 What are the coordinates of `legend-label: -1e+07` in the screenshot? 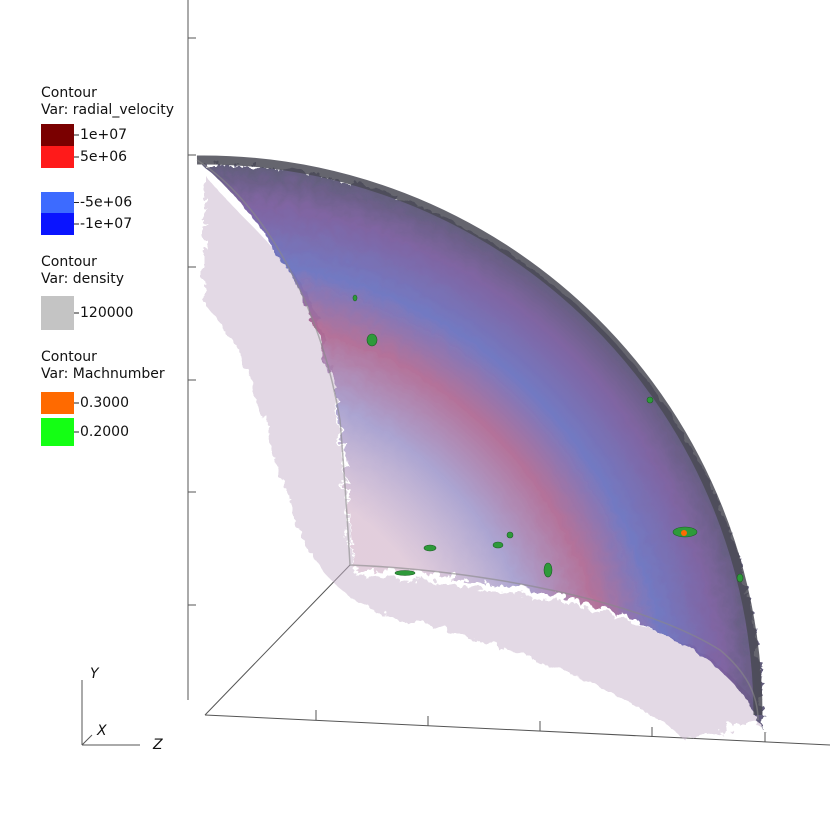 It's located at (106, 224).